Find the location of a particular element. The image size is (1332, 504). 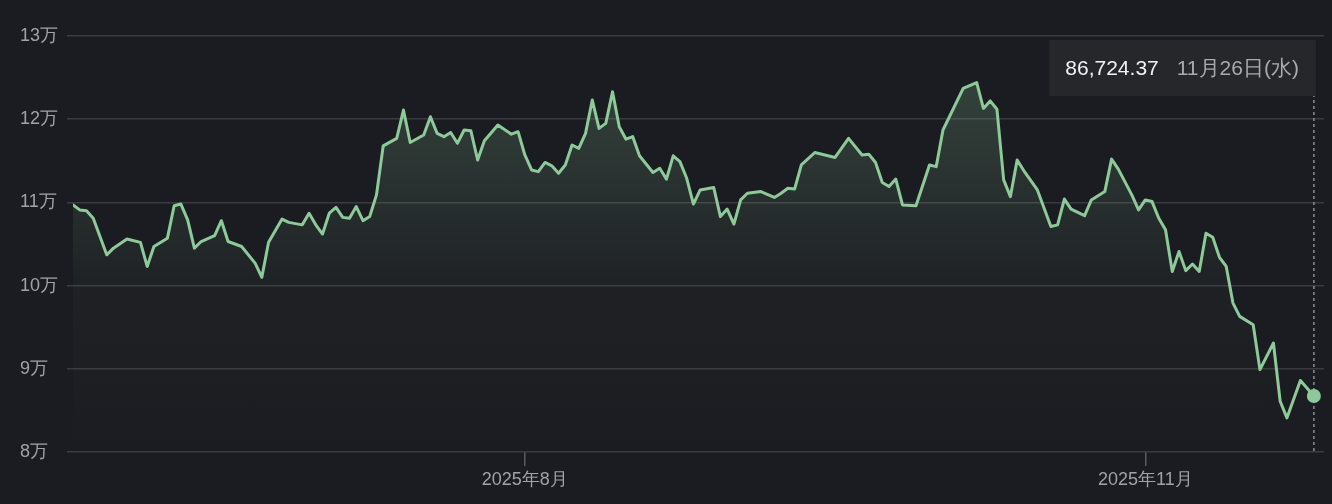

x-tick-label: 2025年11月 is located at coordinates (1145, 478).